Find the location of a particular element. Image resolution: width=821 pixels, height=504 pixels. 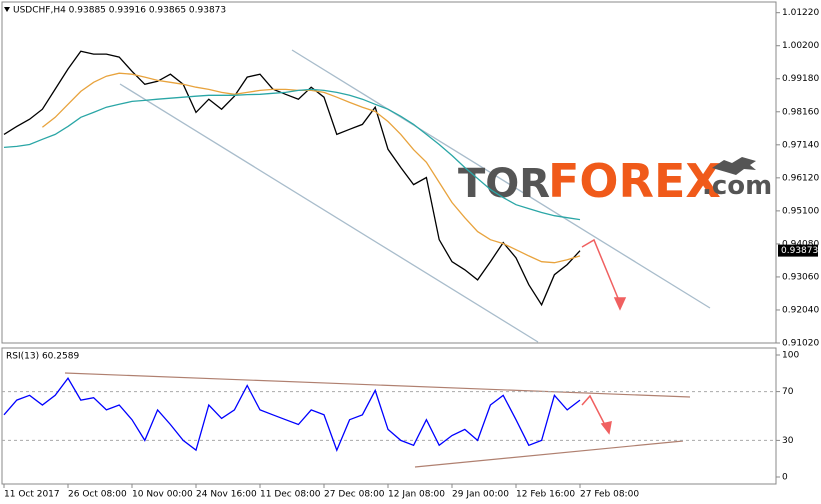

x-tick-label: 27 Dec 08:00 is located at coordinates (354, 495).